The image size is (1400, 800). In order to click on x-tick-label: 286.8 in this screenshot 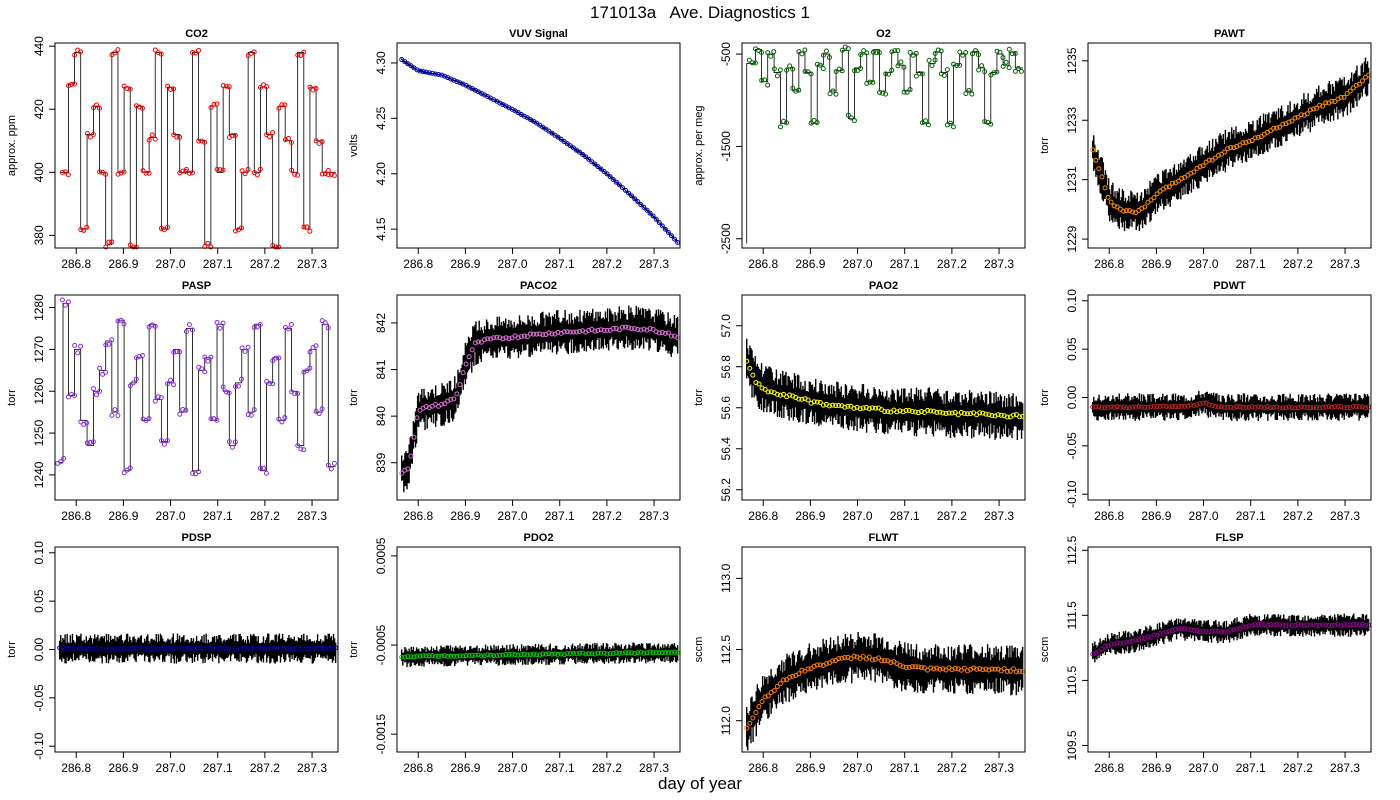, I will do `click(418, 264)`.